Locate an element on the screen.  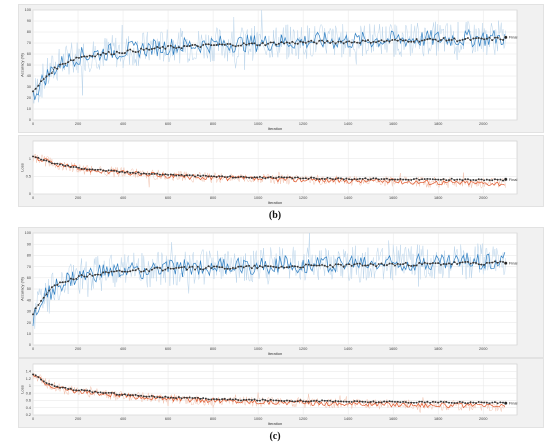
x-tick-label: 1400 is located at coordinates (348, 419).